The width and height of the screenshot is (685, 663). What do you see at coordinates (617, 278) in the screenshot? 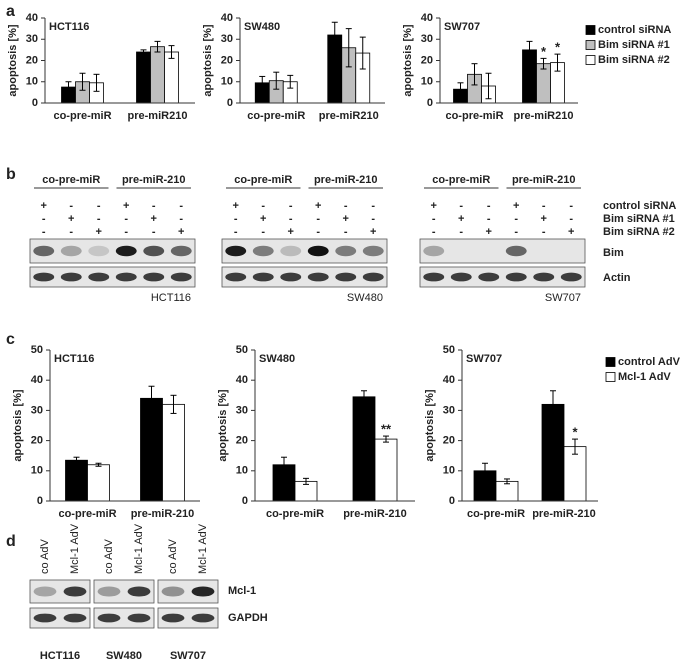
I see `band-label: Actin` at bounding box center [617, 278].